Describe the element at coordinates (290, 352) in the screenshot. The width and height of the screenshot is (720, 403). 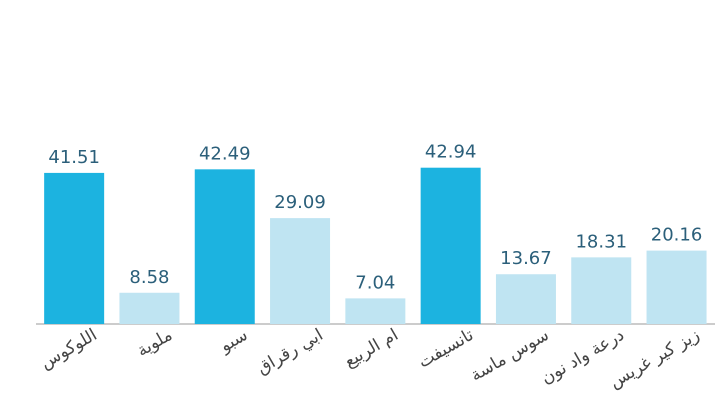
I see `x-tick-label: ابي رقراق` at that location.